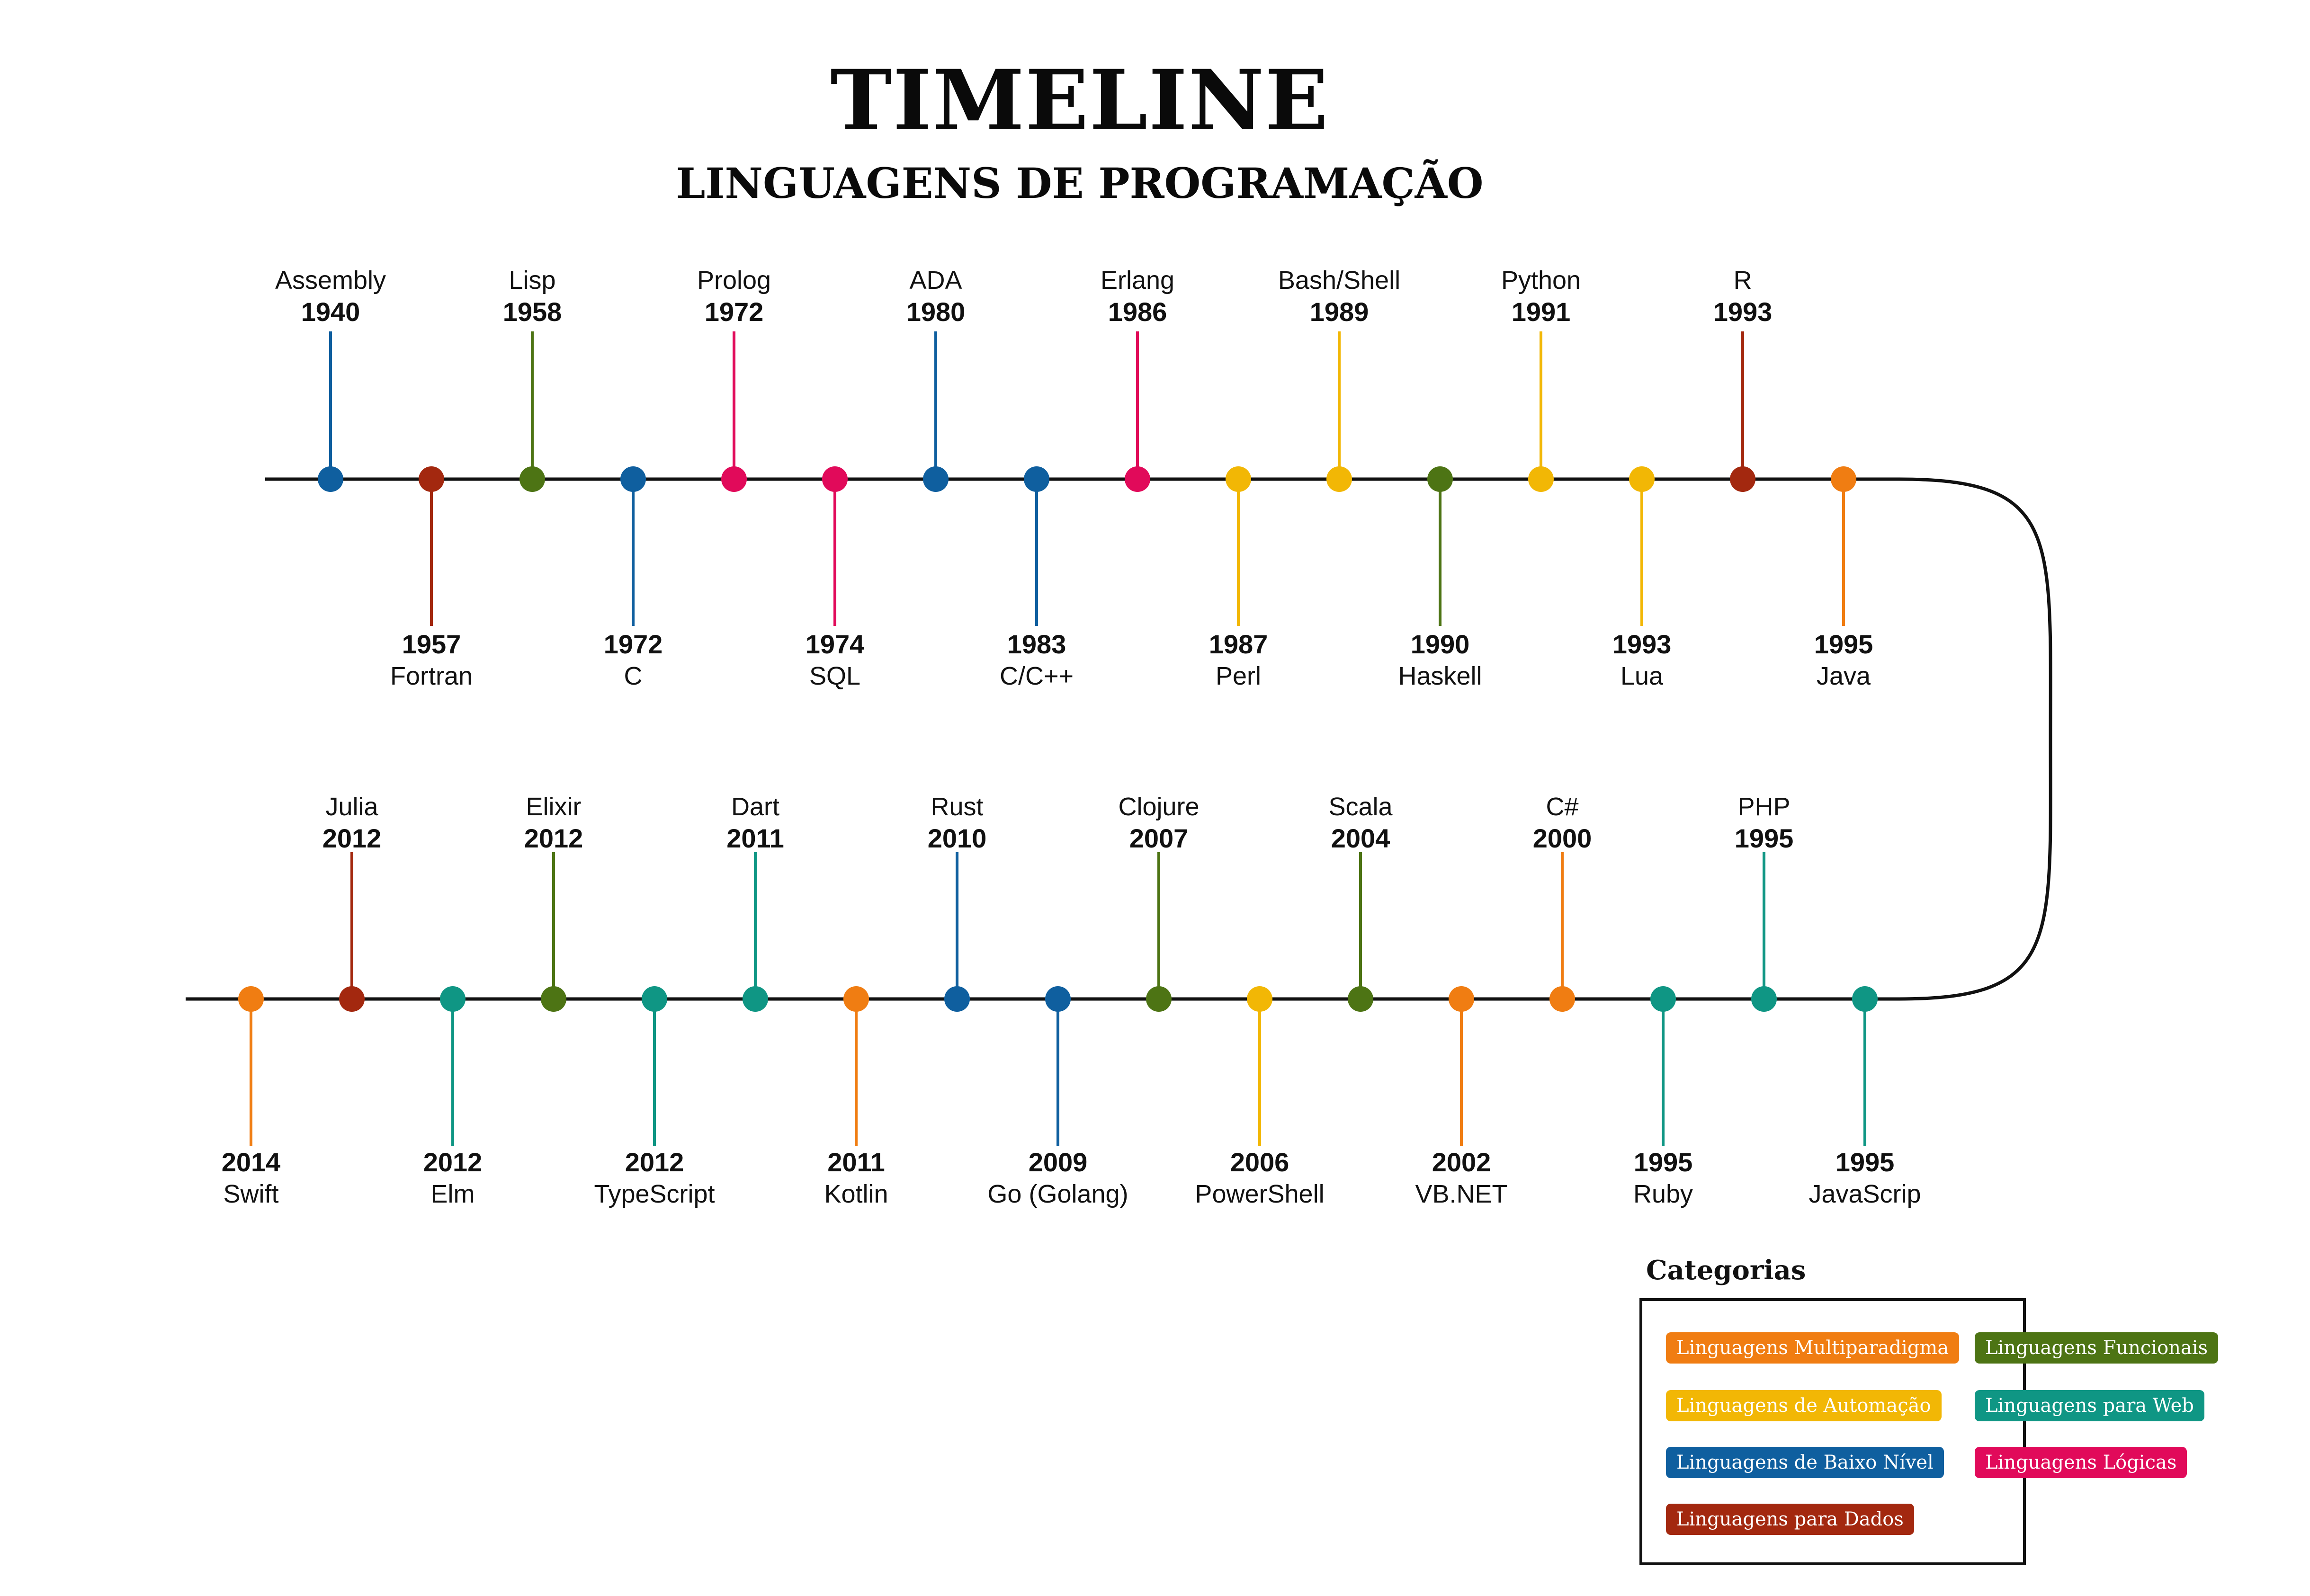 The width and height of the screenshot is (2310, 1596). Describe the element at coordinates (351, 807) in the screenshot. I see `event-name: Julia` at that location.